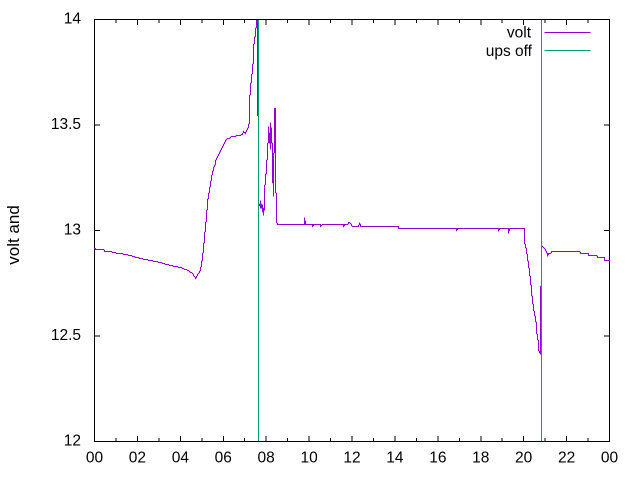  What do you see at coordinates (66, 335) in the screenshot?
I see `svg-text: 12.5` at bounding box center [66, 335].